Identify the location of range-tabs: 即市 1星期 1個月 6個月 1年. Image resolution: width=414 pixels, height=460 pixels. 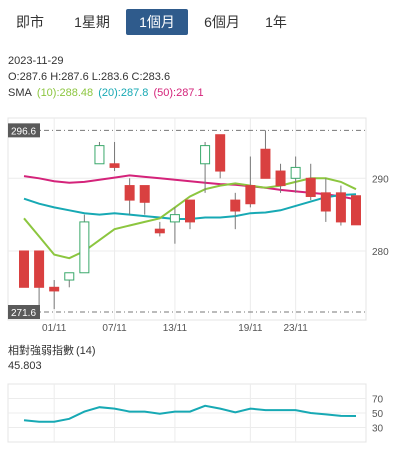
(207, 22).